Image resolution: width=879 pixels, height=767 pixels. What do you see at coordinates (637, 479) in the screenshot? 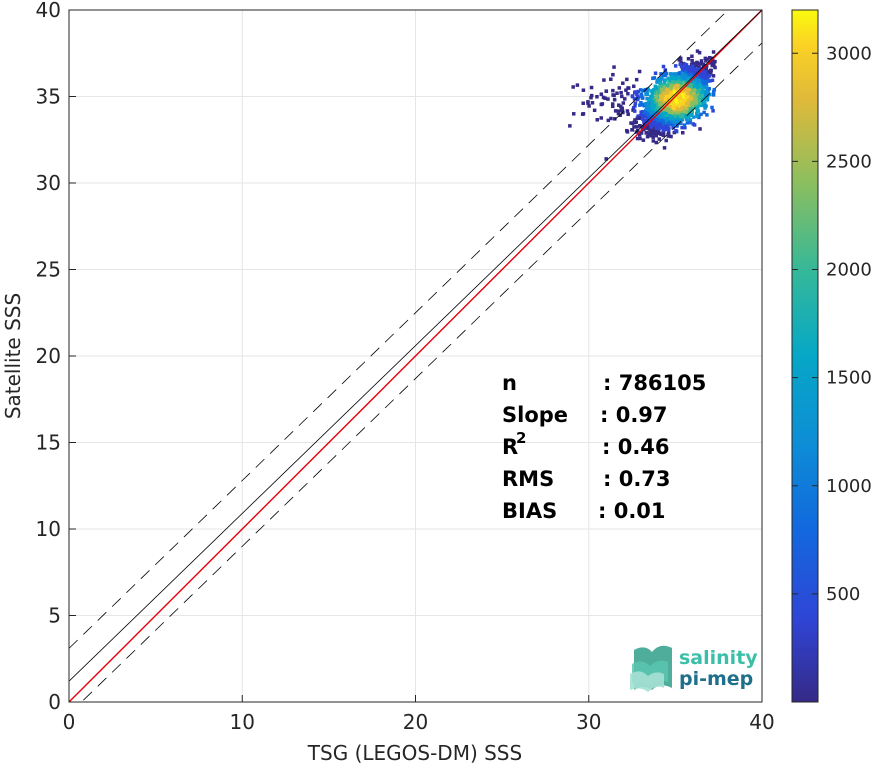
I see `stat-value: : 0.73` at bounding box center [637, 479].